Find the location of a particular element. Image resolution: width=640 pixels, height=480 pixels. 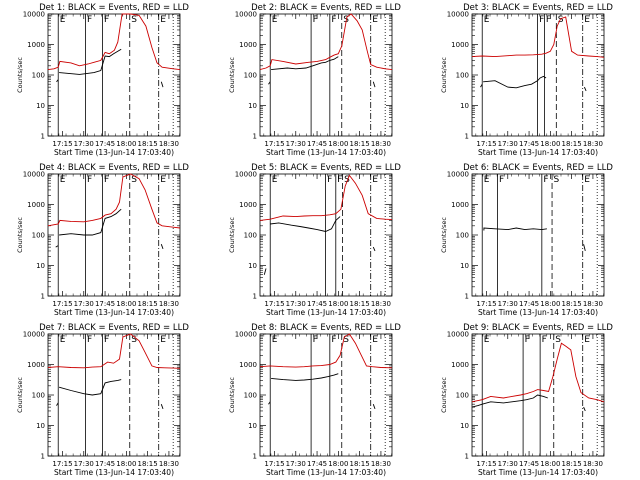

panel-title: Det 1: BLACK = Events, RED = LLD is located at coordinates (114, 8).